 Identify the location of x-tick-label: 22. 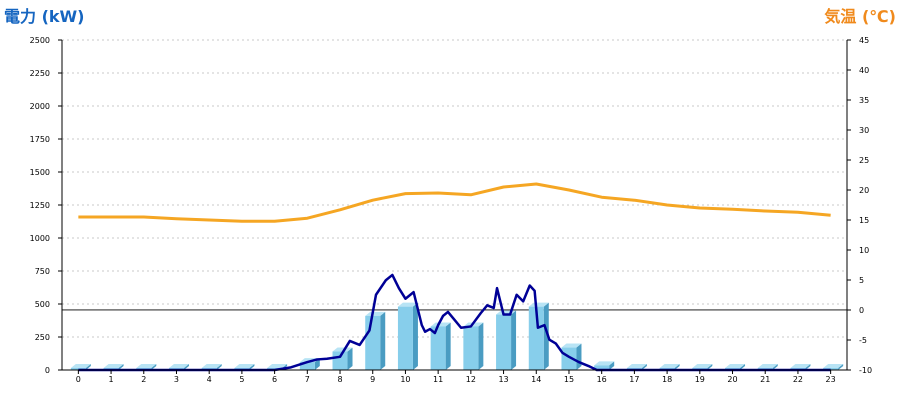
(798, 379).